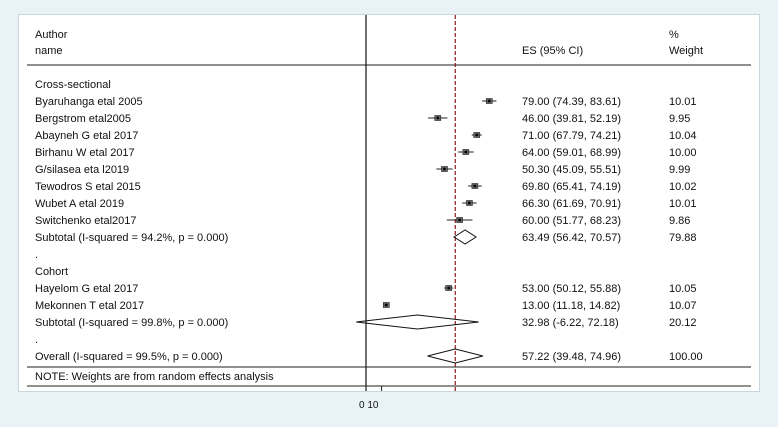  I want to click on x-tick-0: 0, so click(362, 405).